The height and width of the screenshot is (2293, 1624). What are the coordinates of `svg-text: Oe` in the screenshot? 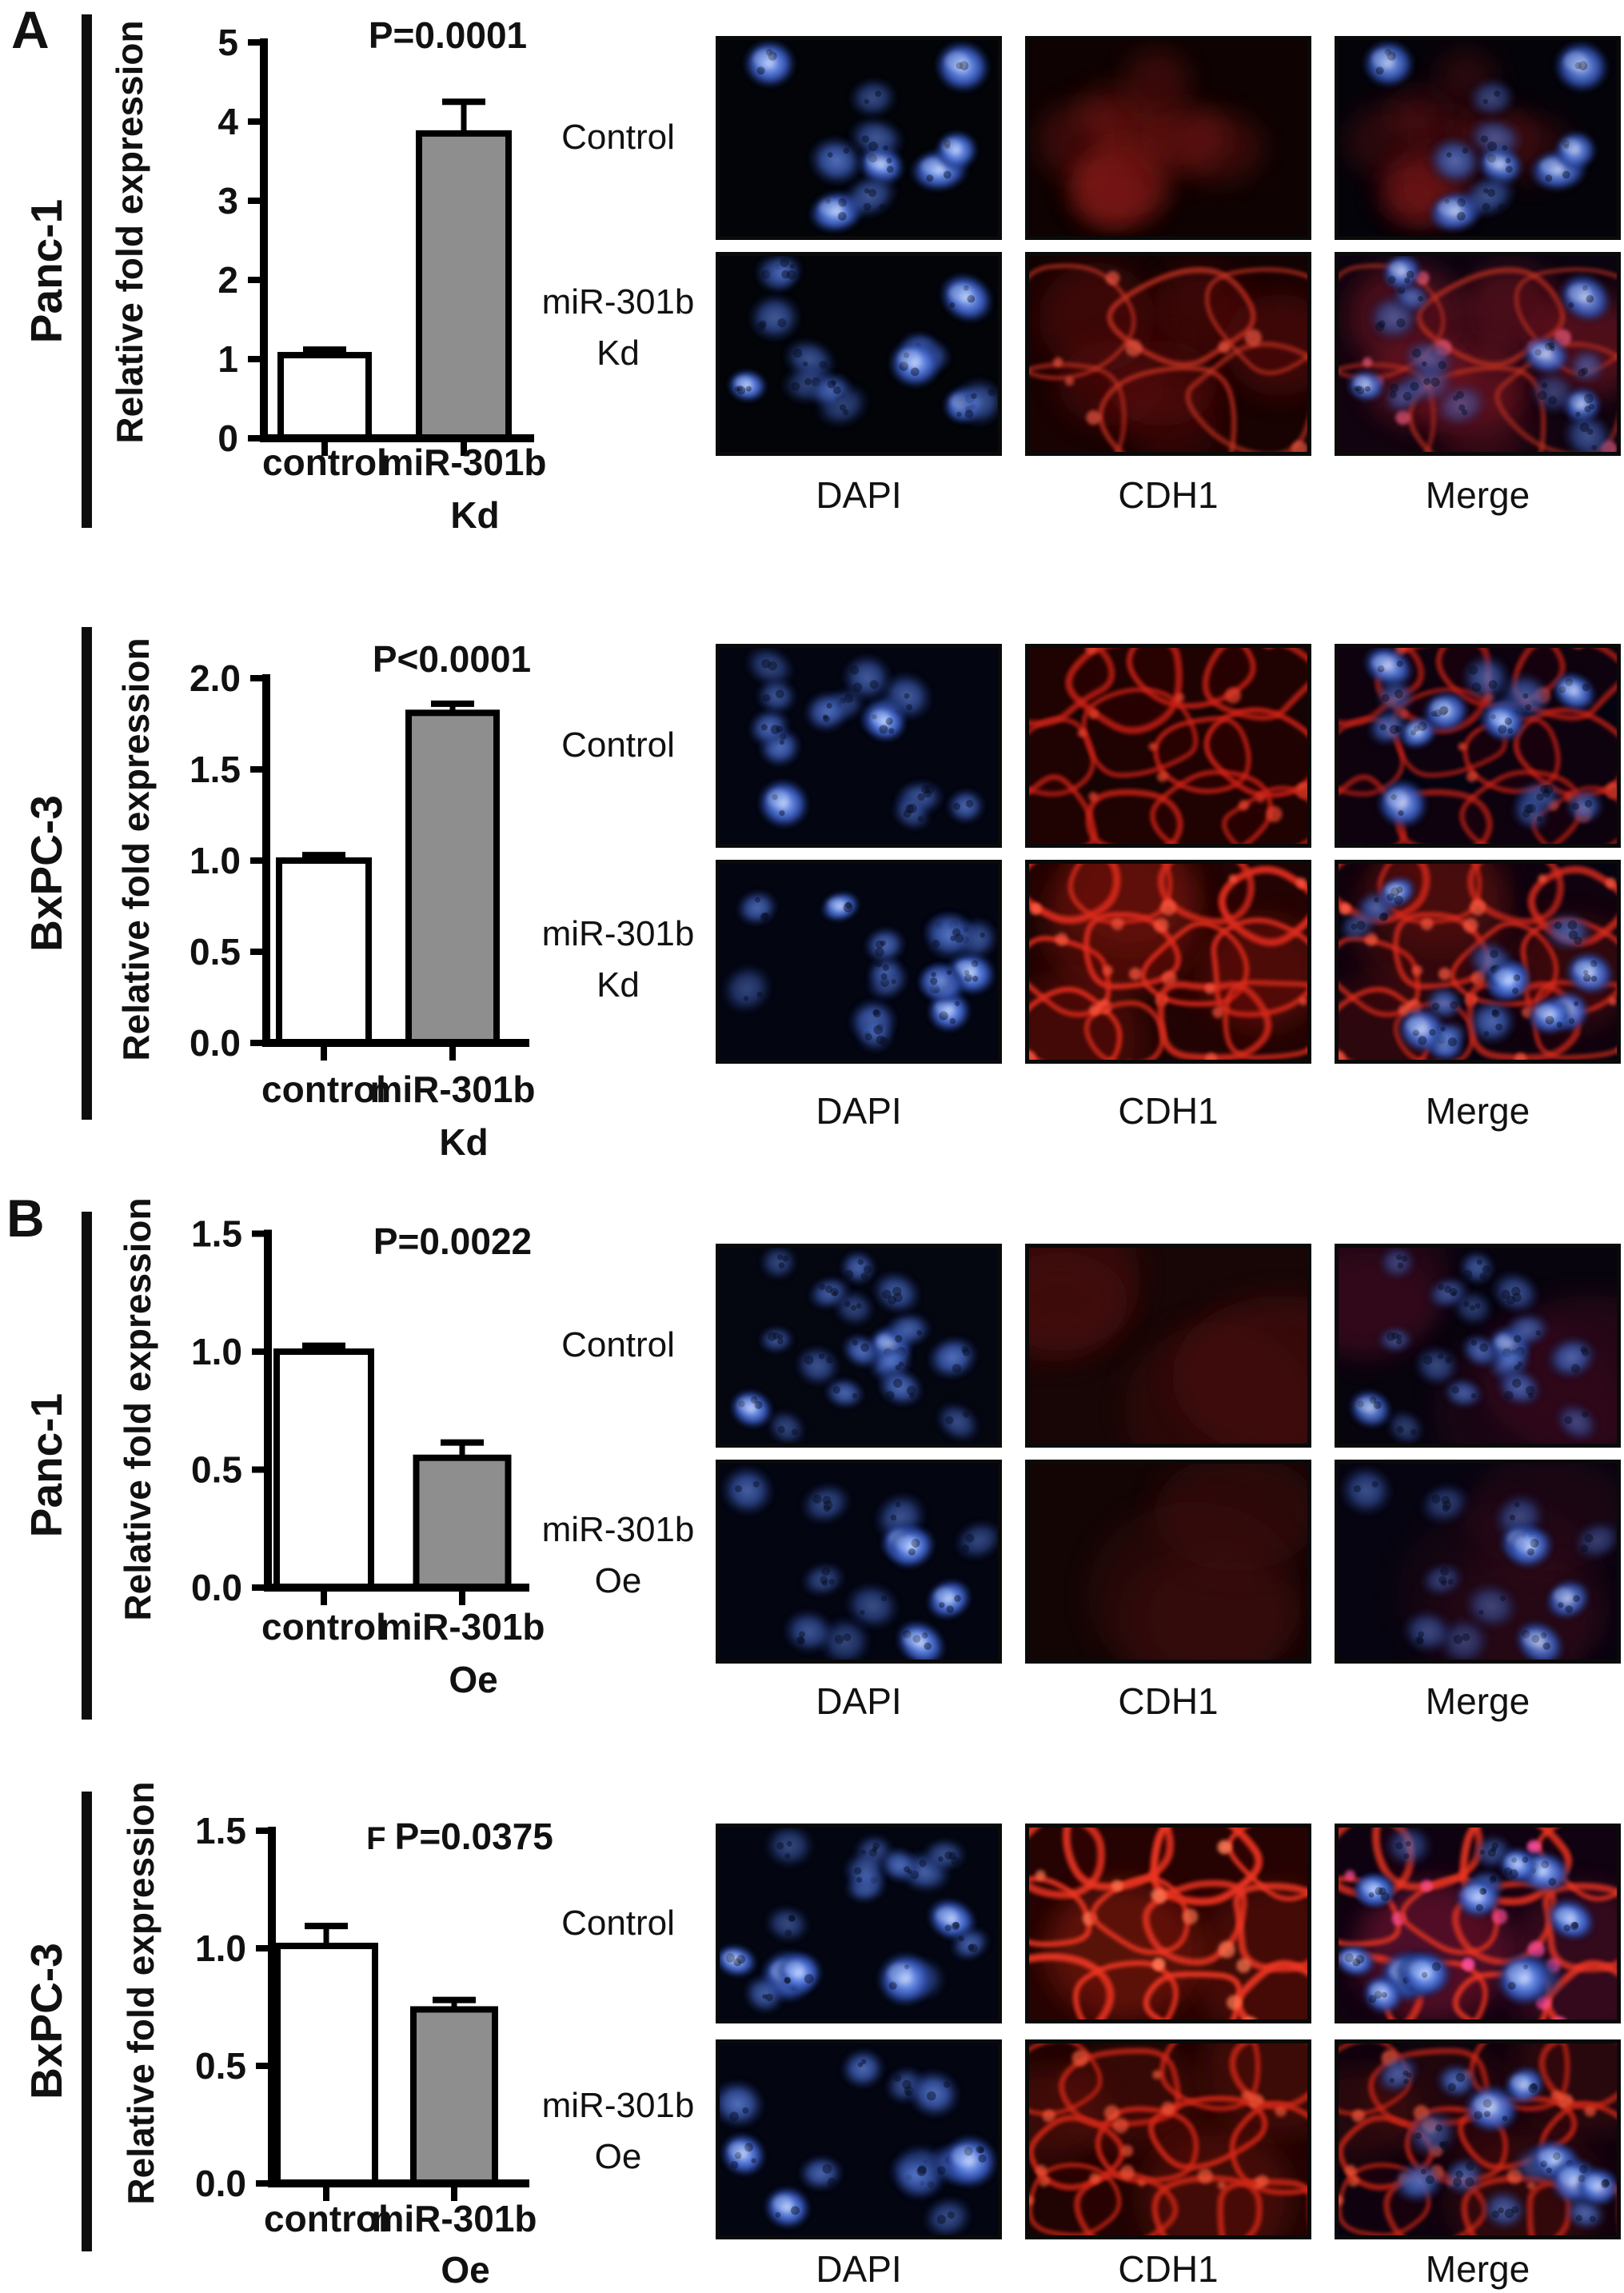 It's located at (473, 1679).